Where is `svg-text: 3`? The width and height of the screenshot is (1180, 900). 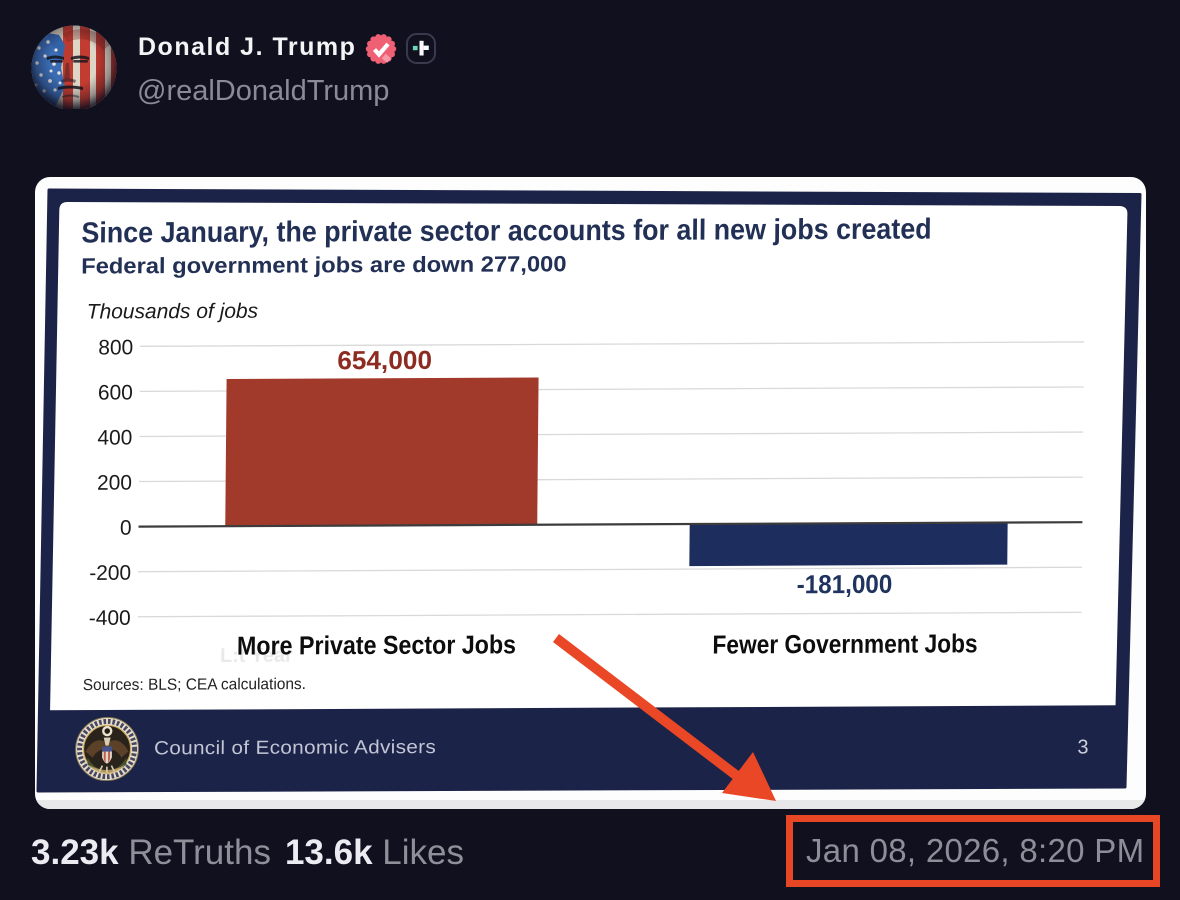 svg-text: 3 is located at coordinates (1082, 747).